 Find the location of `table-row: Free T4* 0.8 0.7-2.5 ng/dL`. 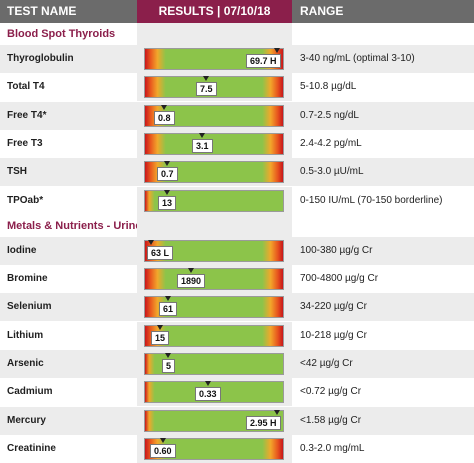

table-row: Free T4* 0.8 0.7-2.5 ng/dL is located at coordinates (237, 116).